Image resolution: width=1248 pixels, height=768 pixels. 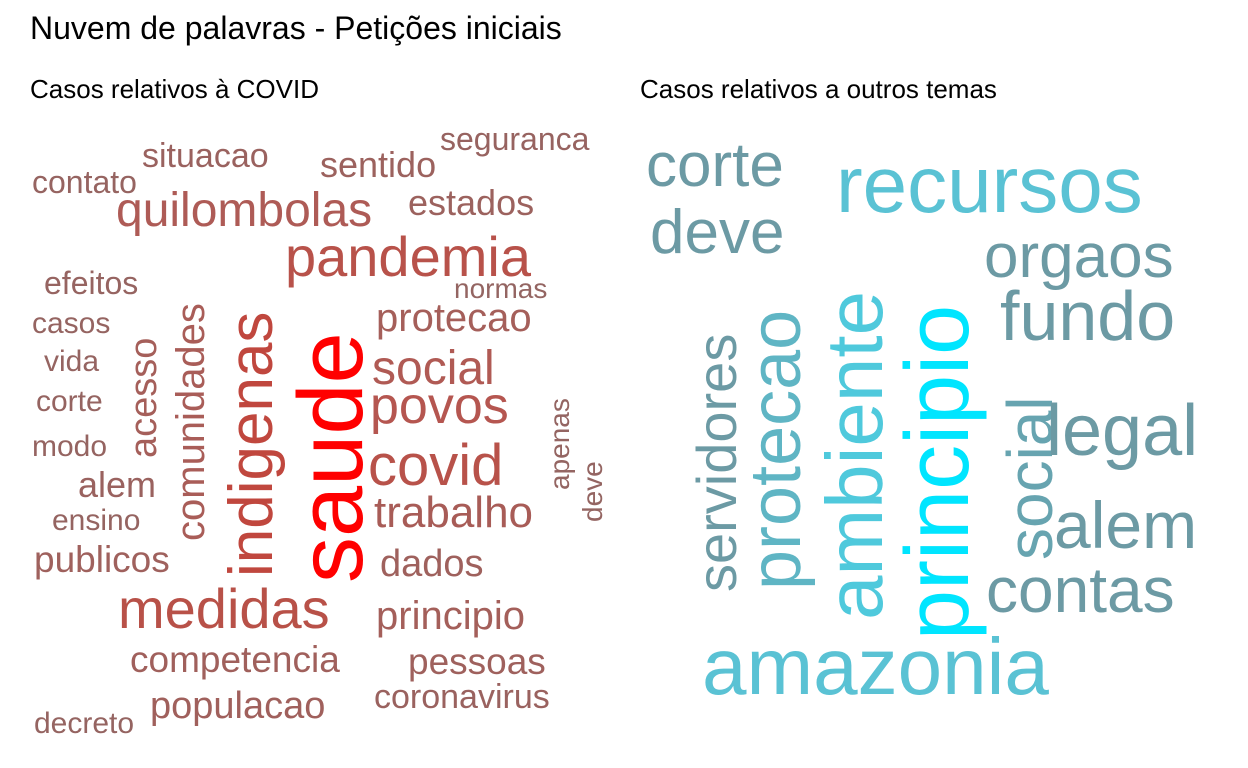 I want to click on word-amazonia: amazonia, so click(x=875, y=666).